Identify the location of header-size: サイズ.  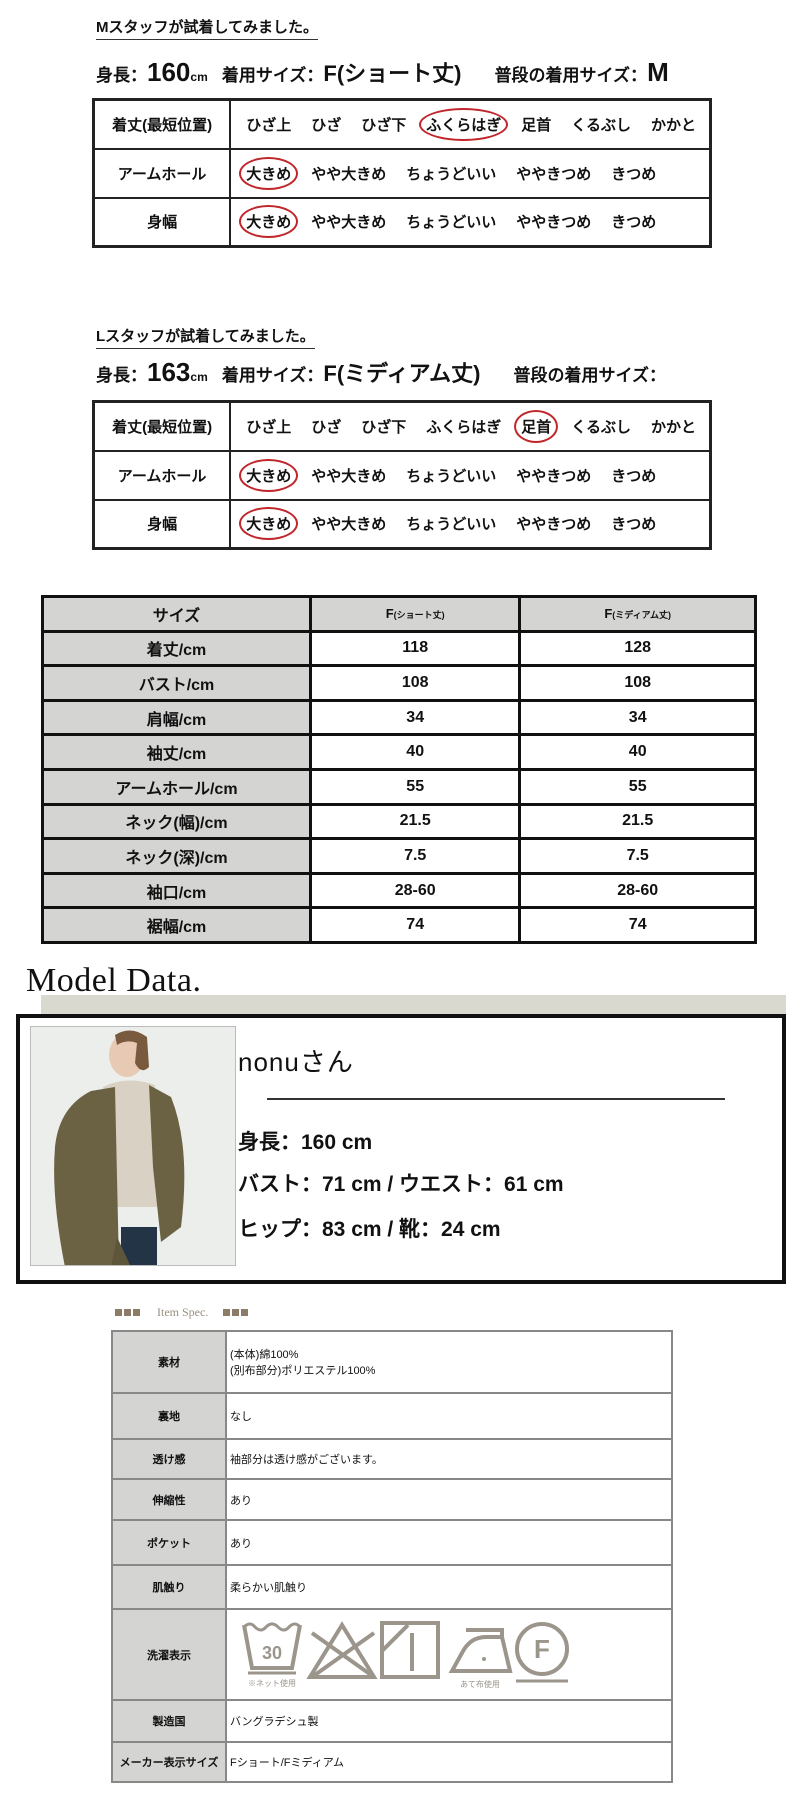
(176, 614).